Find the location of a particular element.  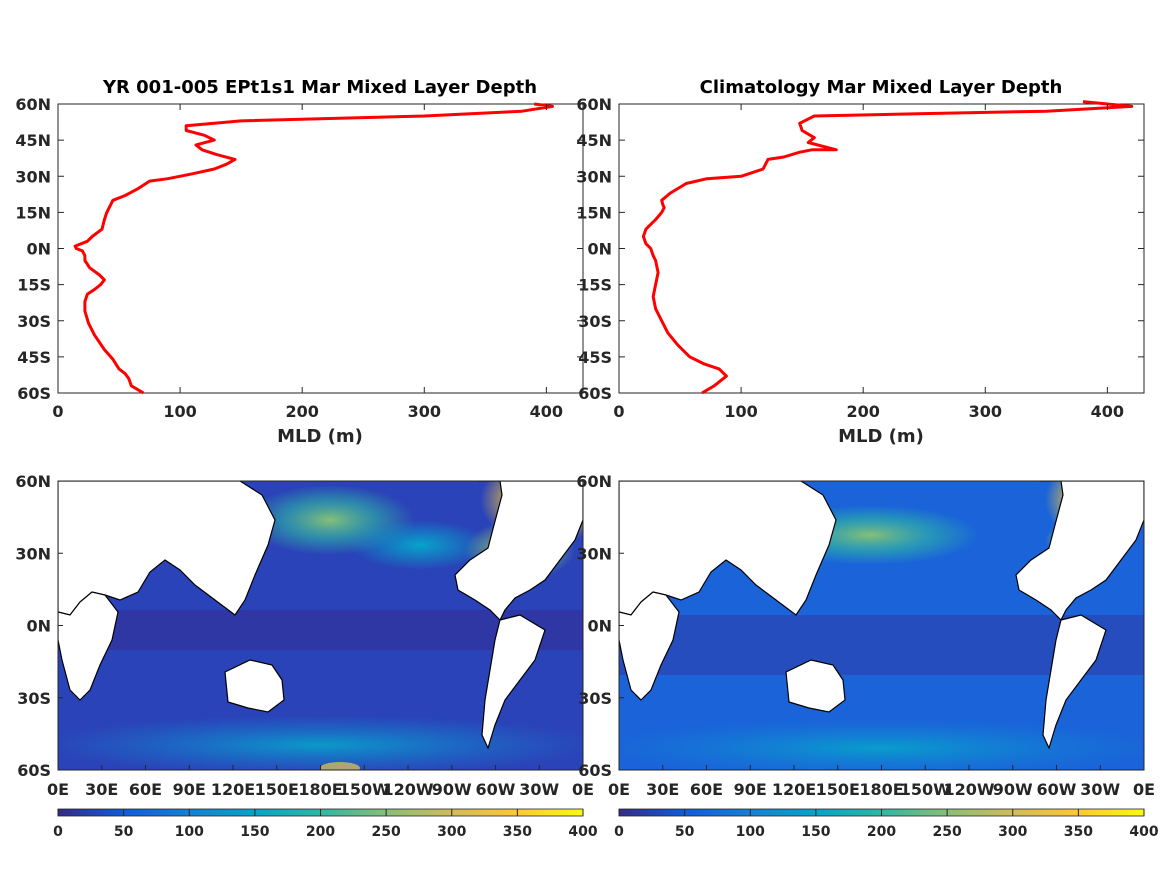

colorbar-tick-label: 300 is located at coordinates (1012, 832).